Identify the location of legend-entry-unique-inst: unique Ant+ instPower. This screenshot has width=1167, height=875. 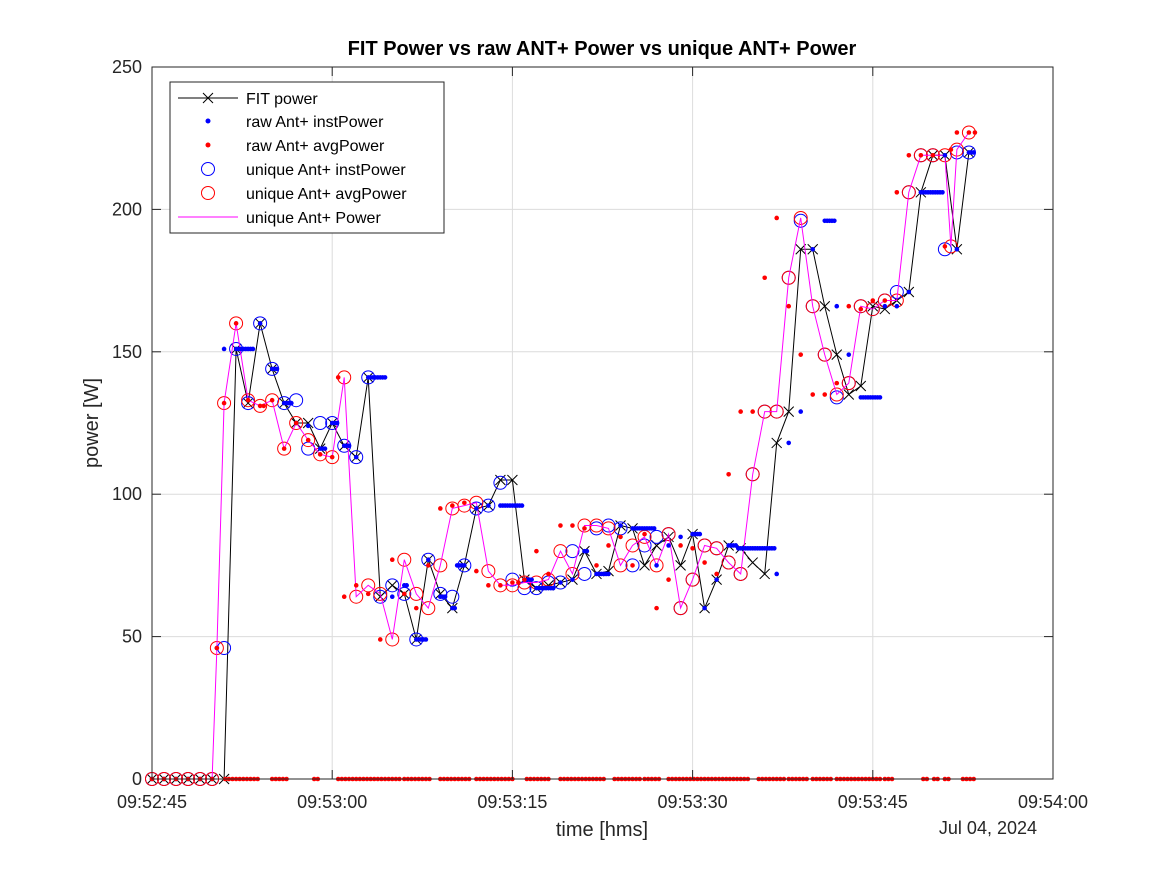
(303, 170).